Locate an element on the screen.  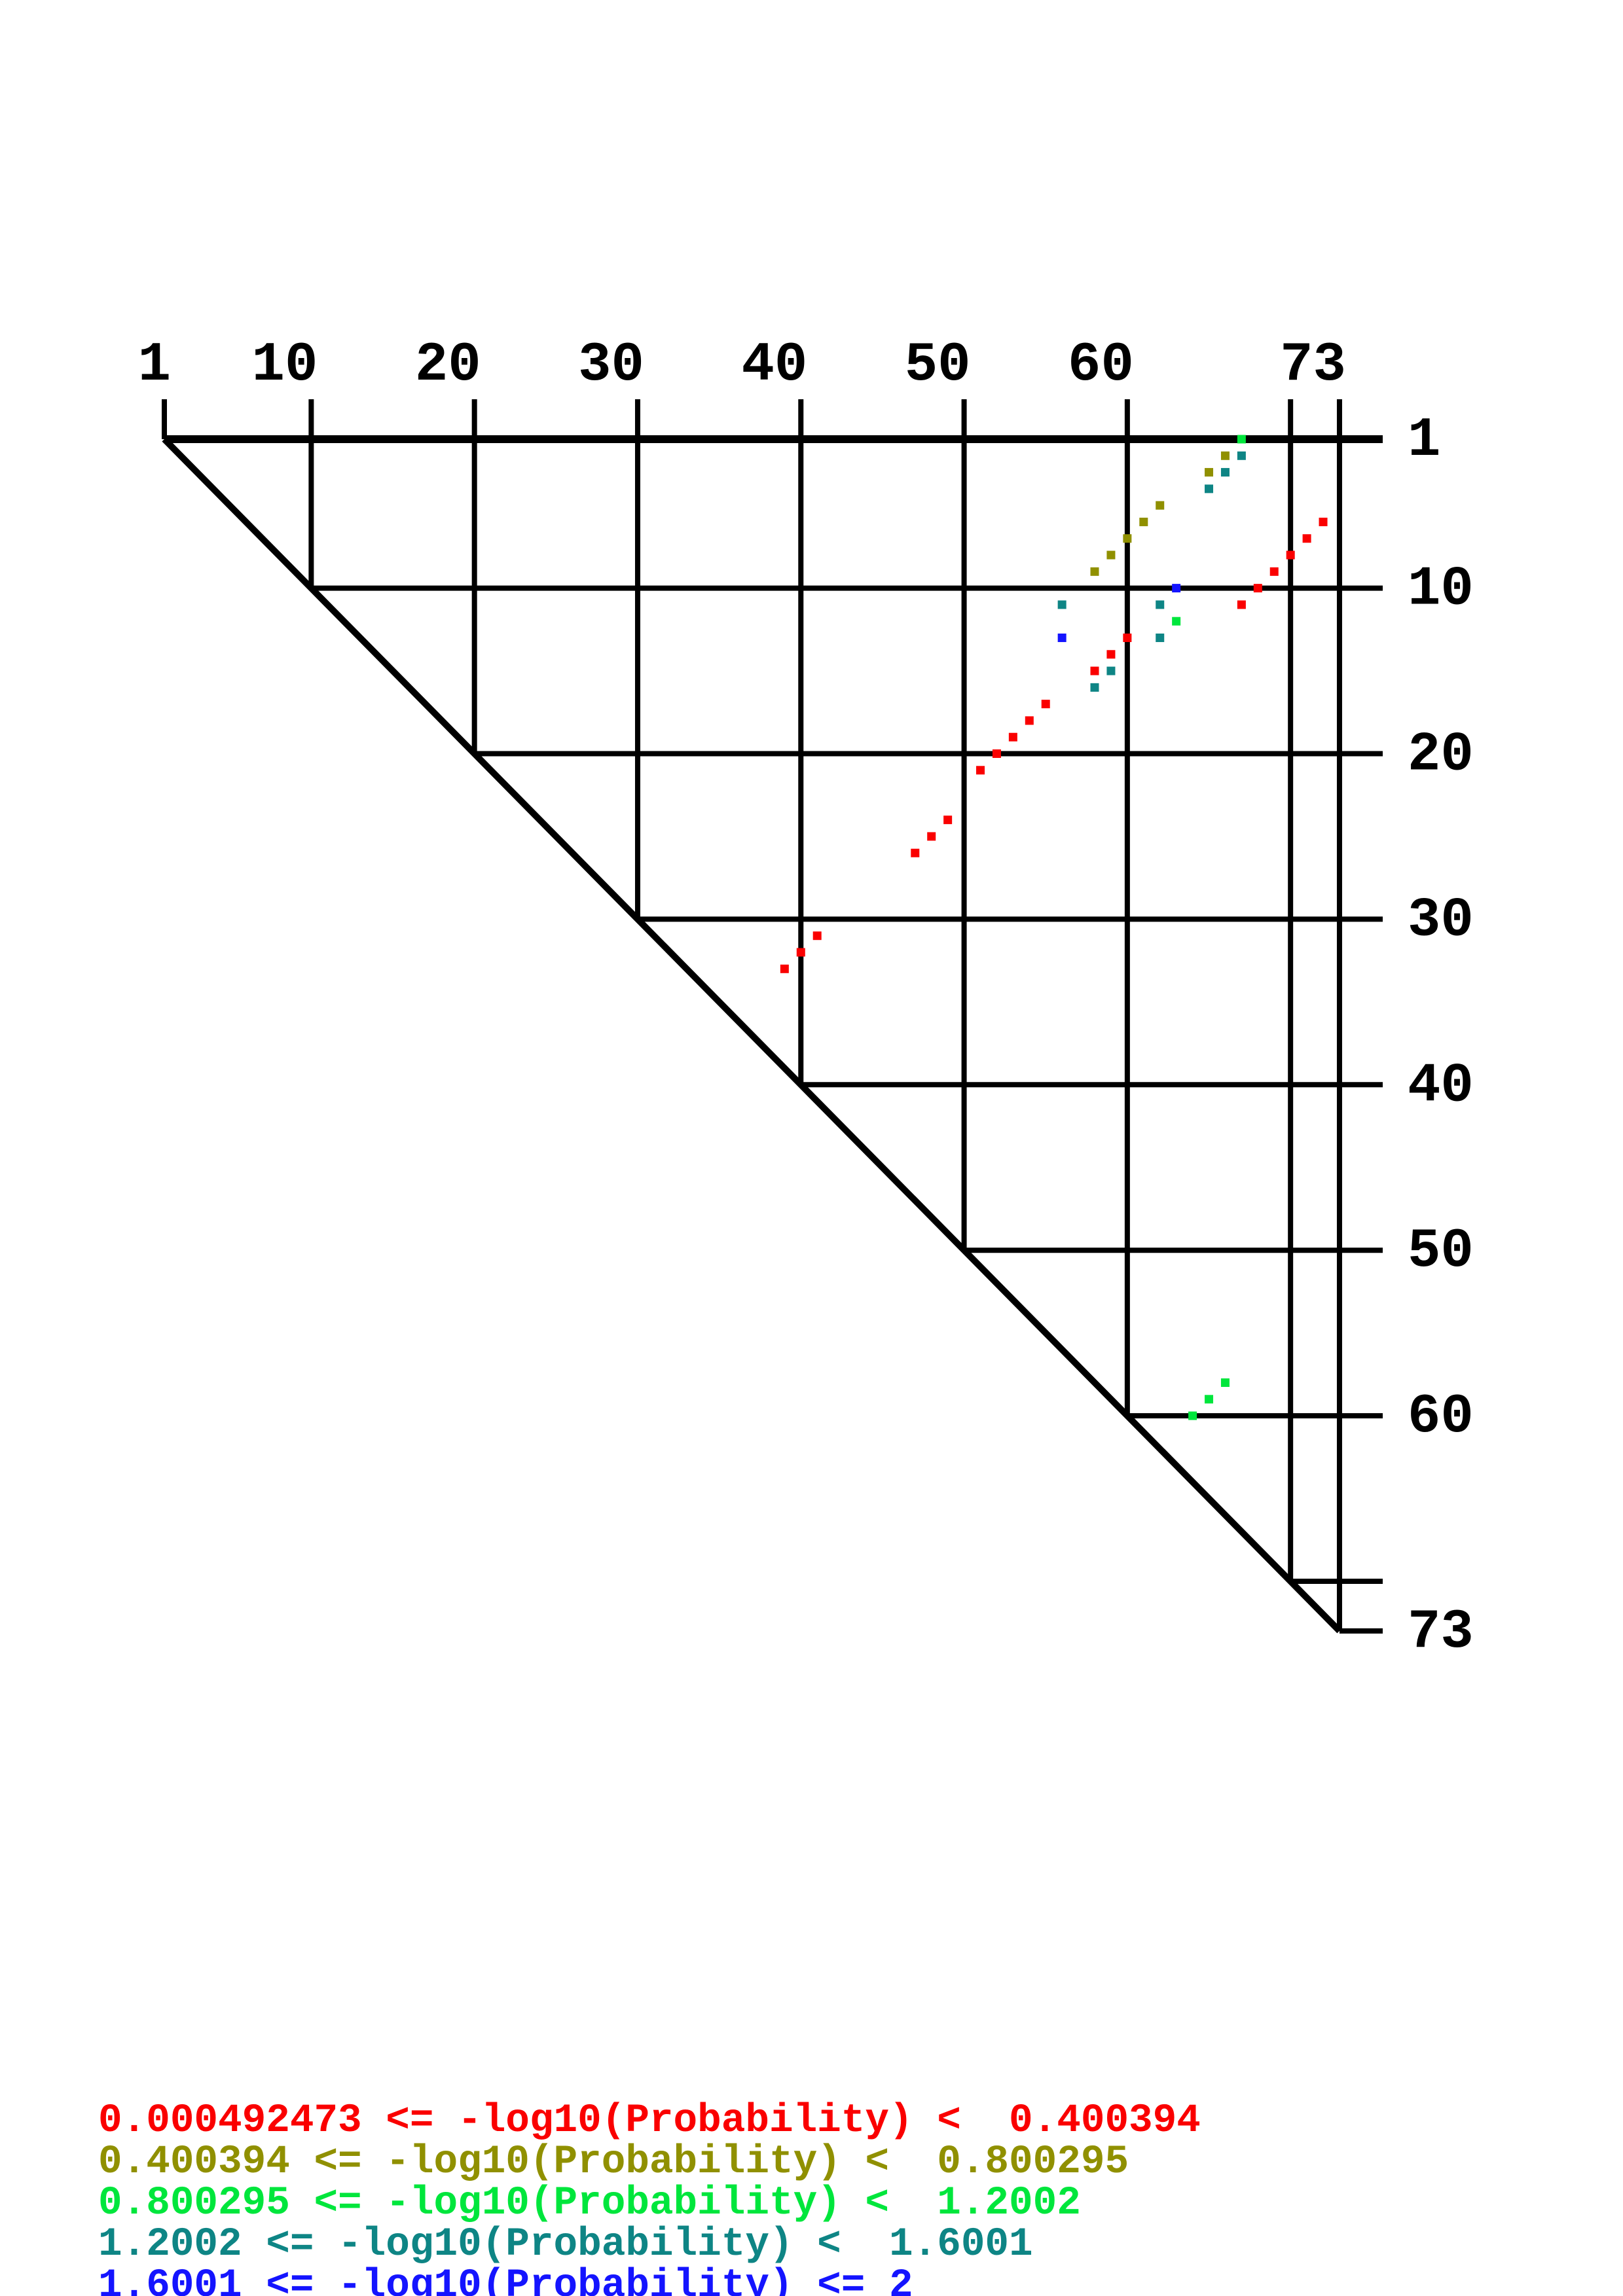
legend-entry-3: 0.800295 <= -log10(Probability) < 1.2002 is located at coordinates (589, 2203).